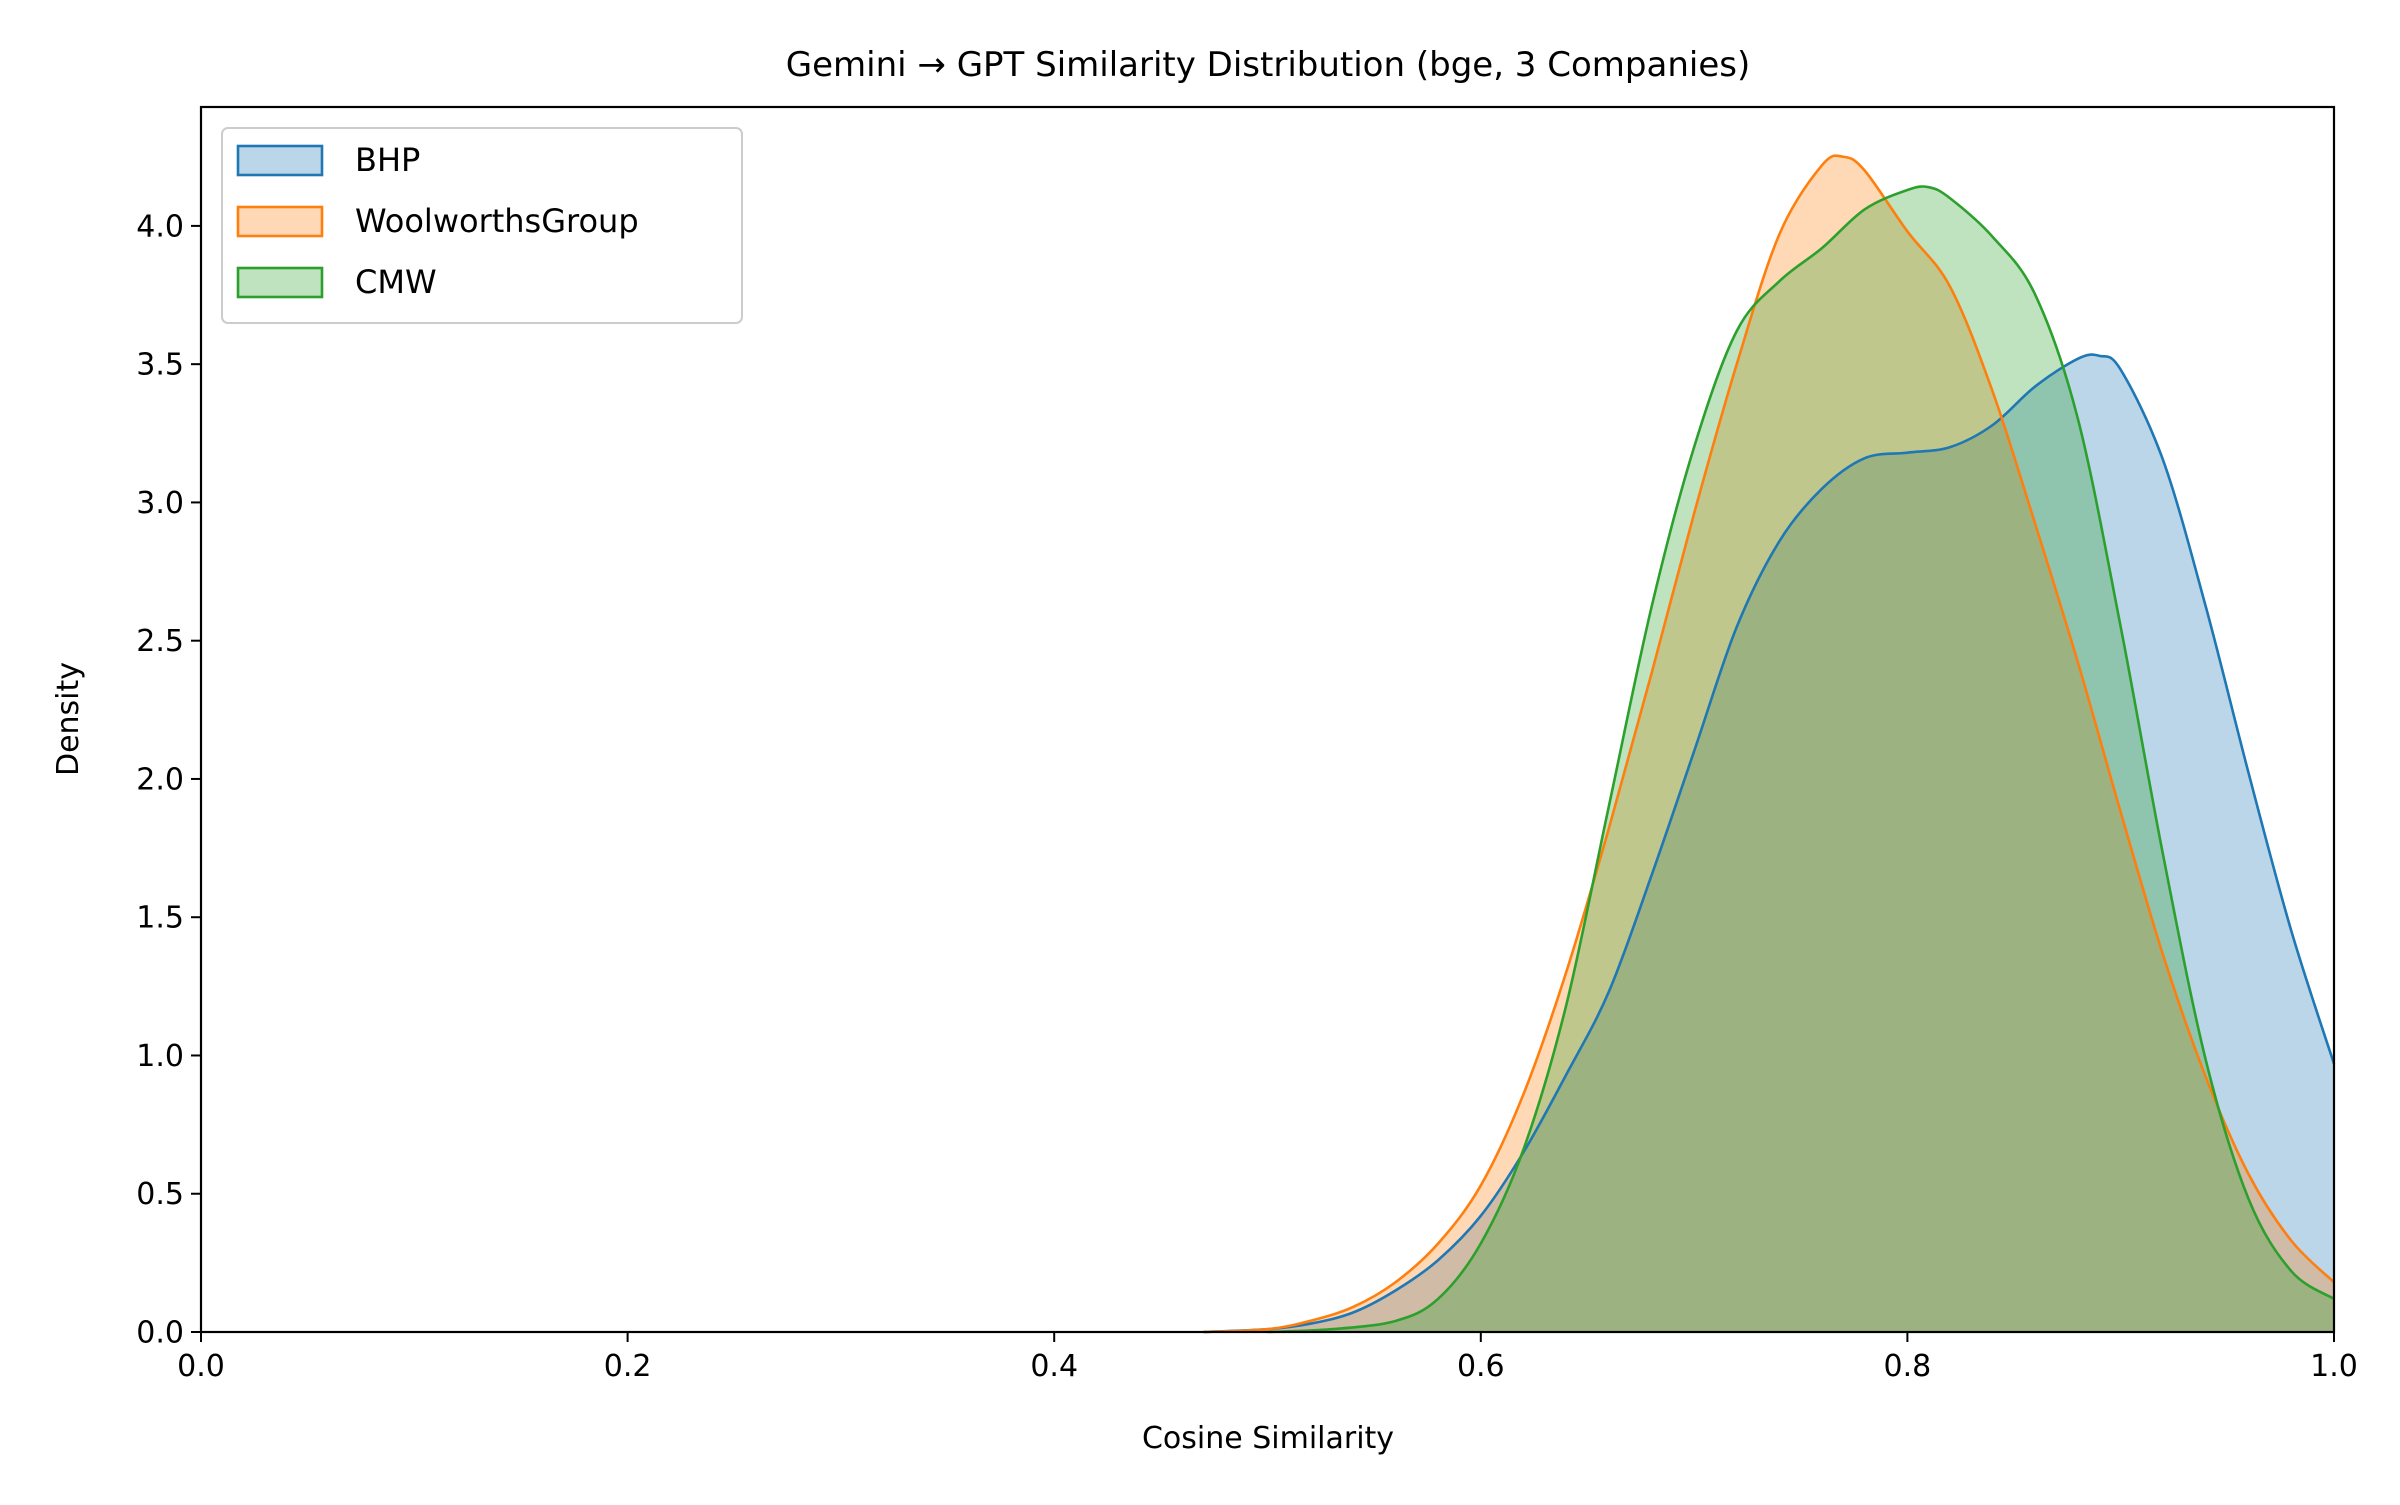  I want to click on y-tick-label: 4.0, so click(160, 226).